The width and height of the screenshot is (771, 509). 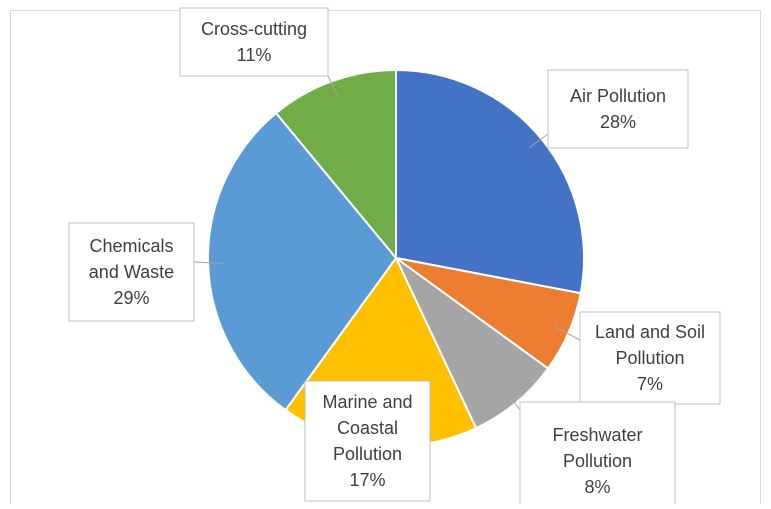 I want to click on data-label-category-freshwater-pollution: Freshwater, so click(x=597, y=435).